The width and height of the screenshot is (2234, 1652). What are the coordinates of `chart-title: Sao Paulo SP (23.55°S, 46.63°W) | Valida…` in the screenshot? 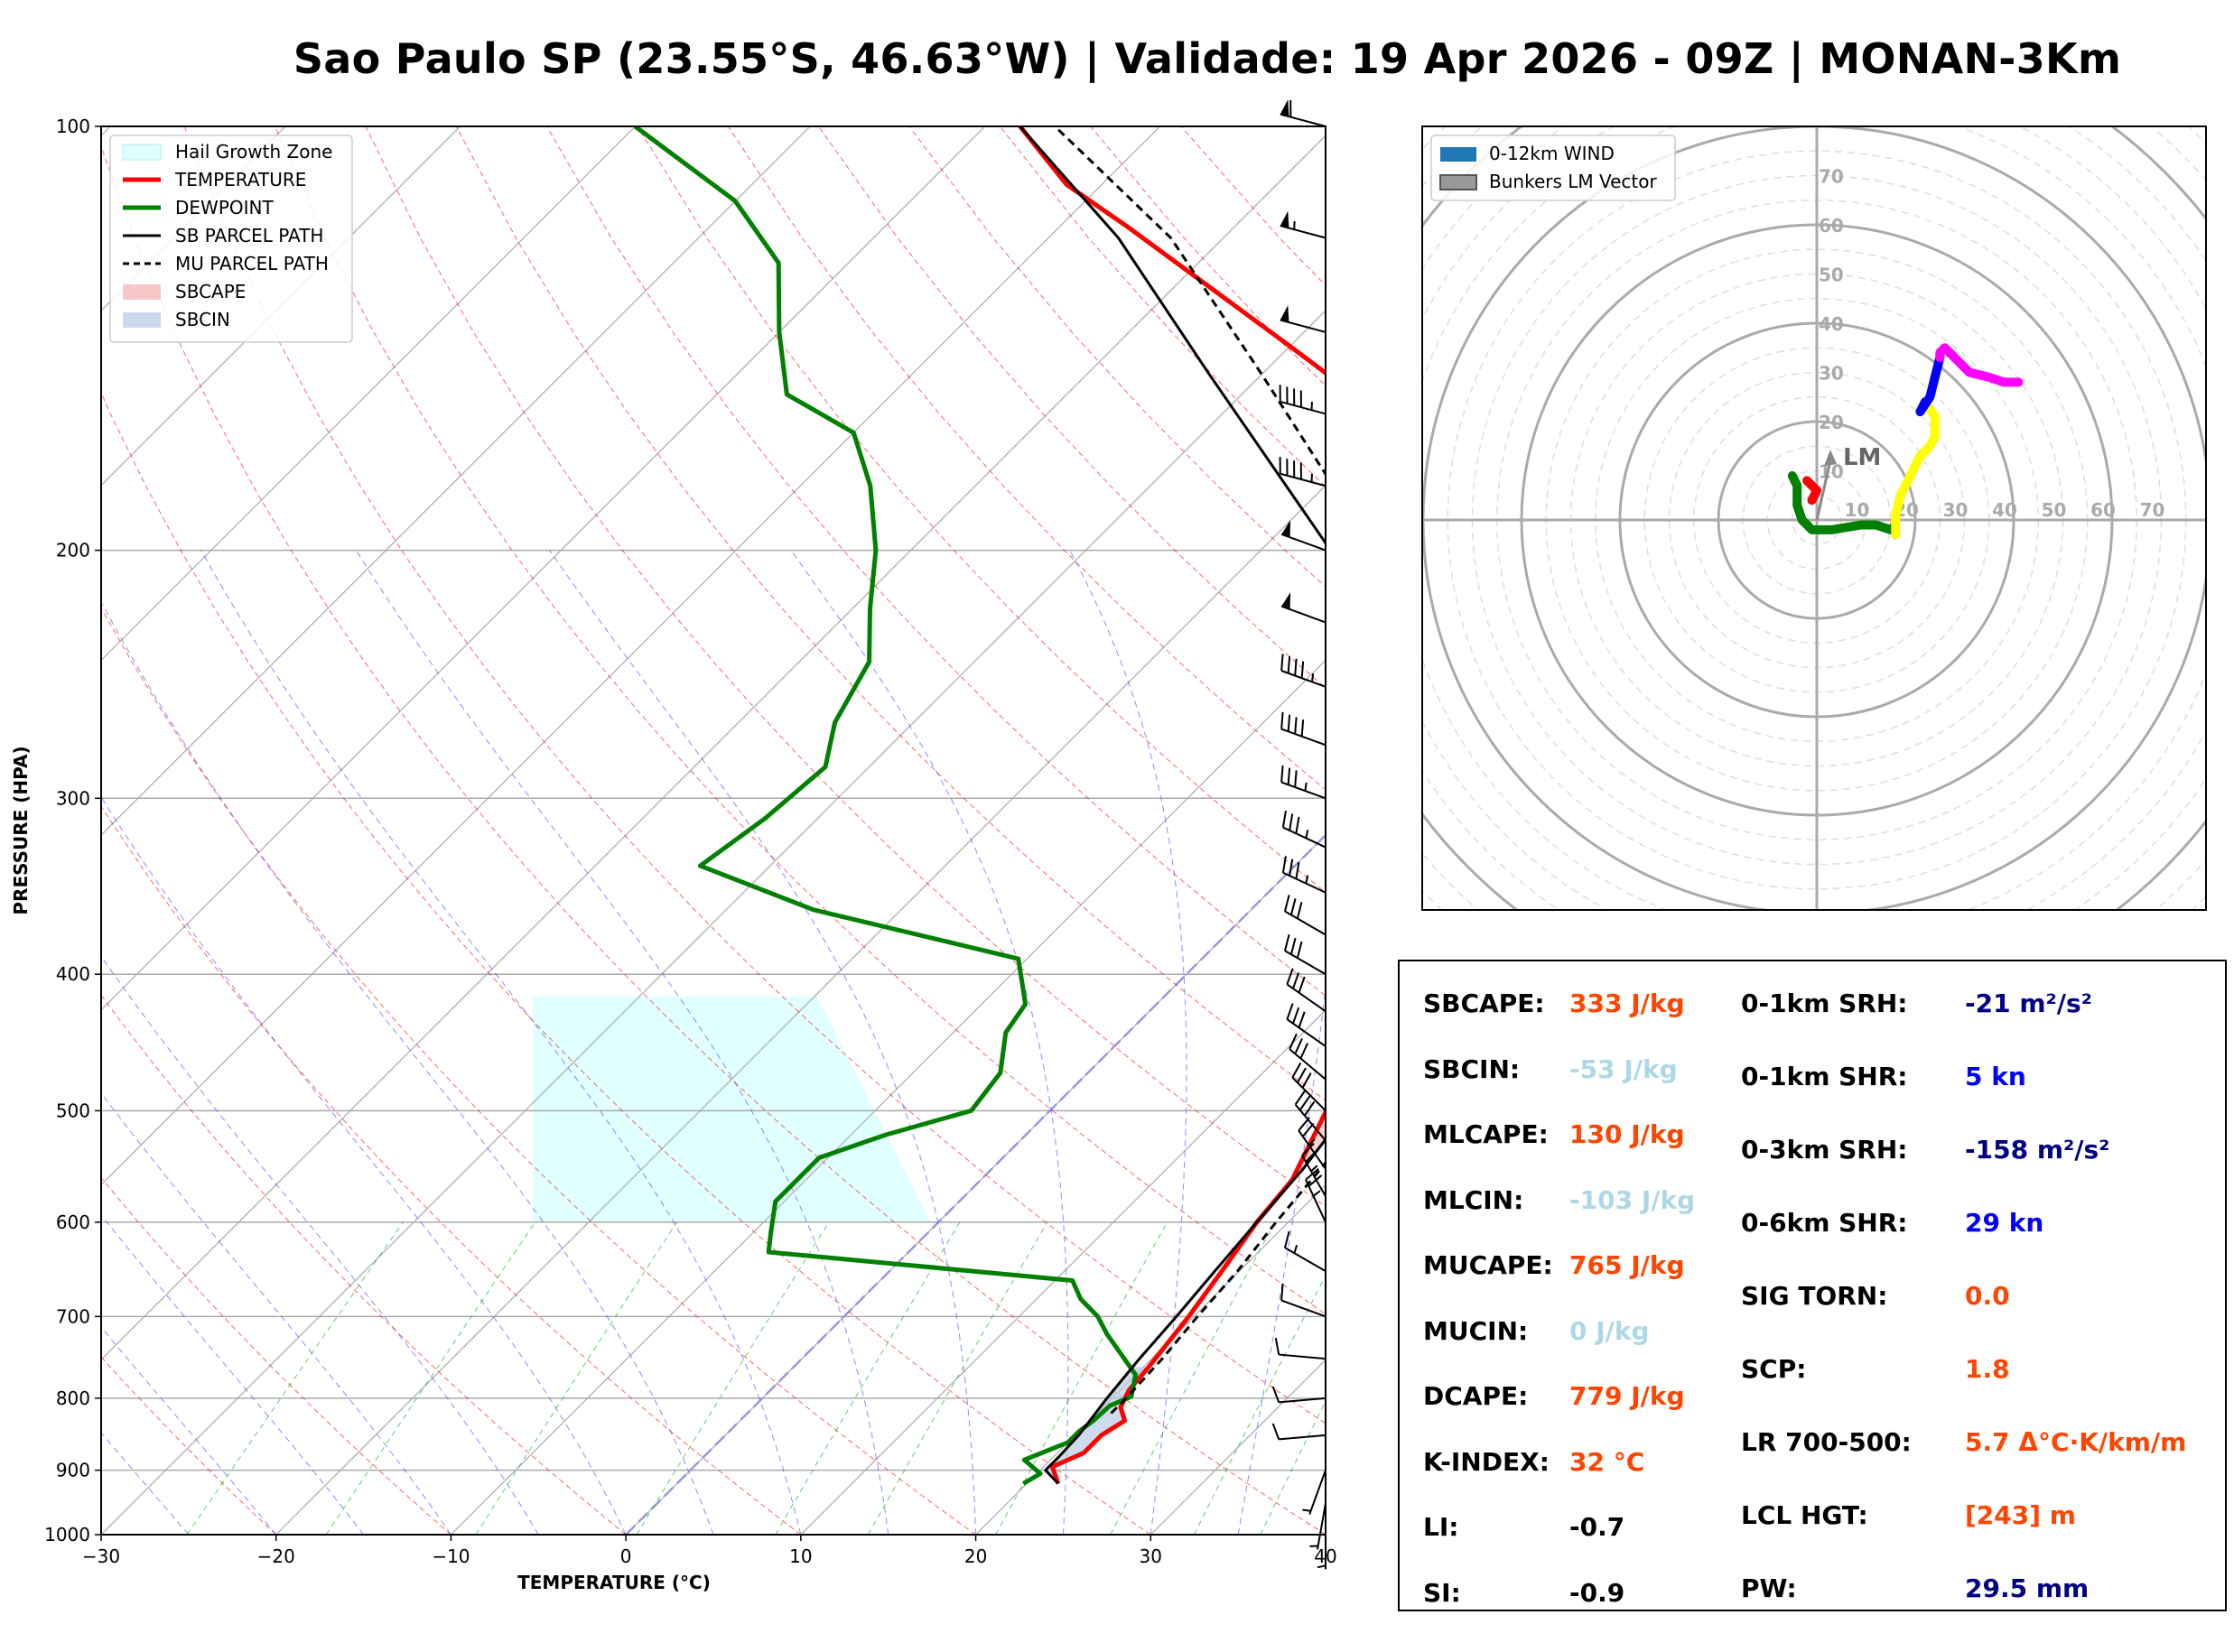 It's located at (1207, 58).